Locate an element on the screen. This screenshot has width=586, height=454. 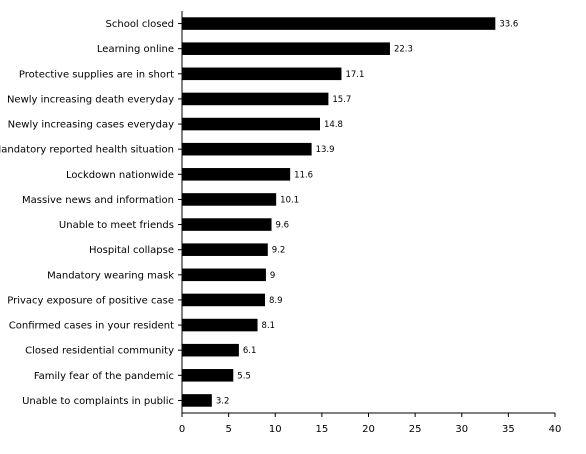
data-label: 14.8 is located at coordinates (333, 125).